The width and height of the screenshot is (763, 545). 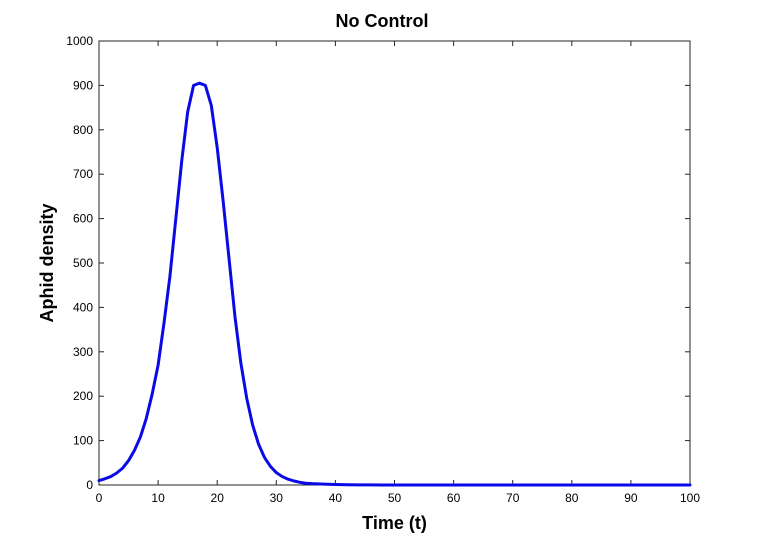 What do you see at coordinates (158, 498) in the screenshot?
I see `x-tick-label: 10` at bounding box center [158, 498].